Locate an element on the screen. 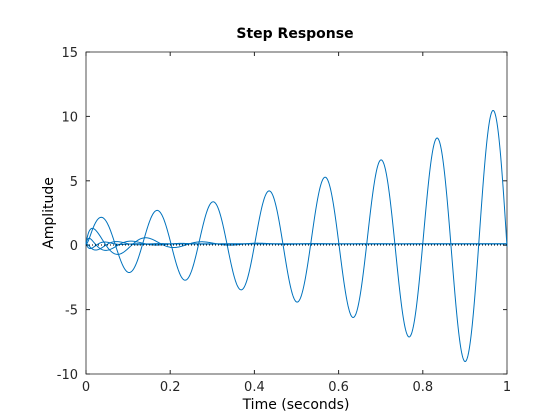 The width and height of the screenshot is (560, 420). x-tick-label: 0.6 is located at coordinates (338, 387).